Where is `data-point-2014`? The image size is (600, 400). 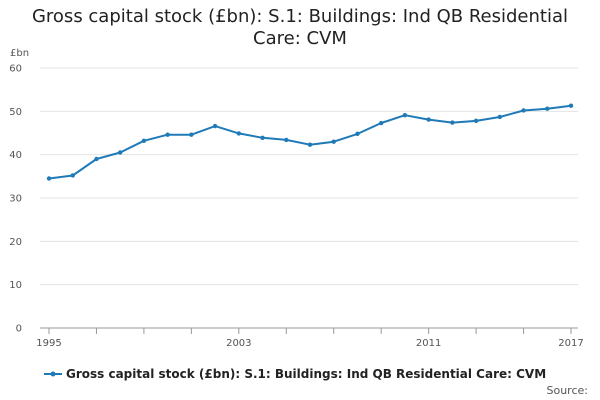 data-point-2014 is located at coordinates (500, 117).